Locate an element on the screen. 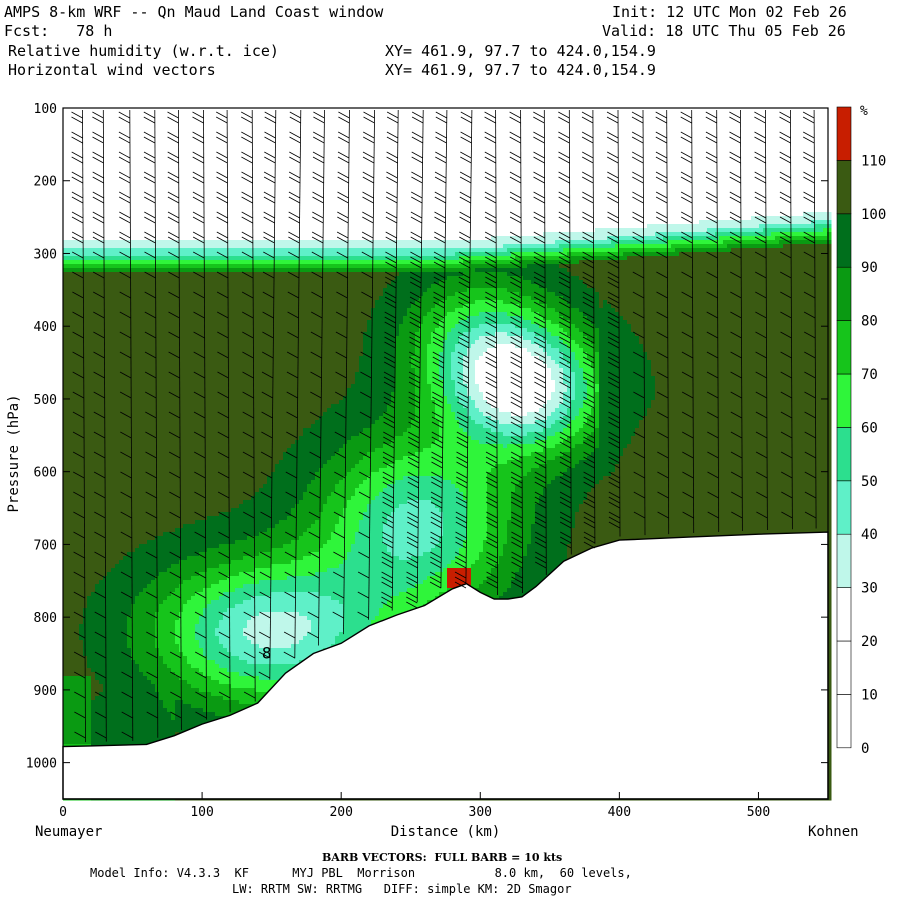 The height and width of the screenshot is (900, 900). wind-barb-shaft is located at coordinates (420, 356).